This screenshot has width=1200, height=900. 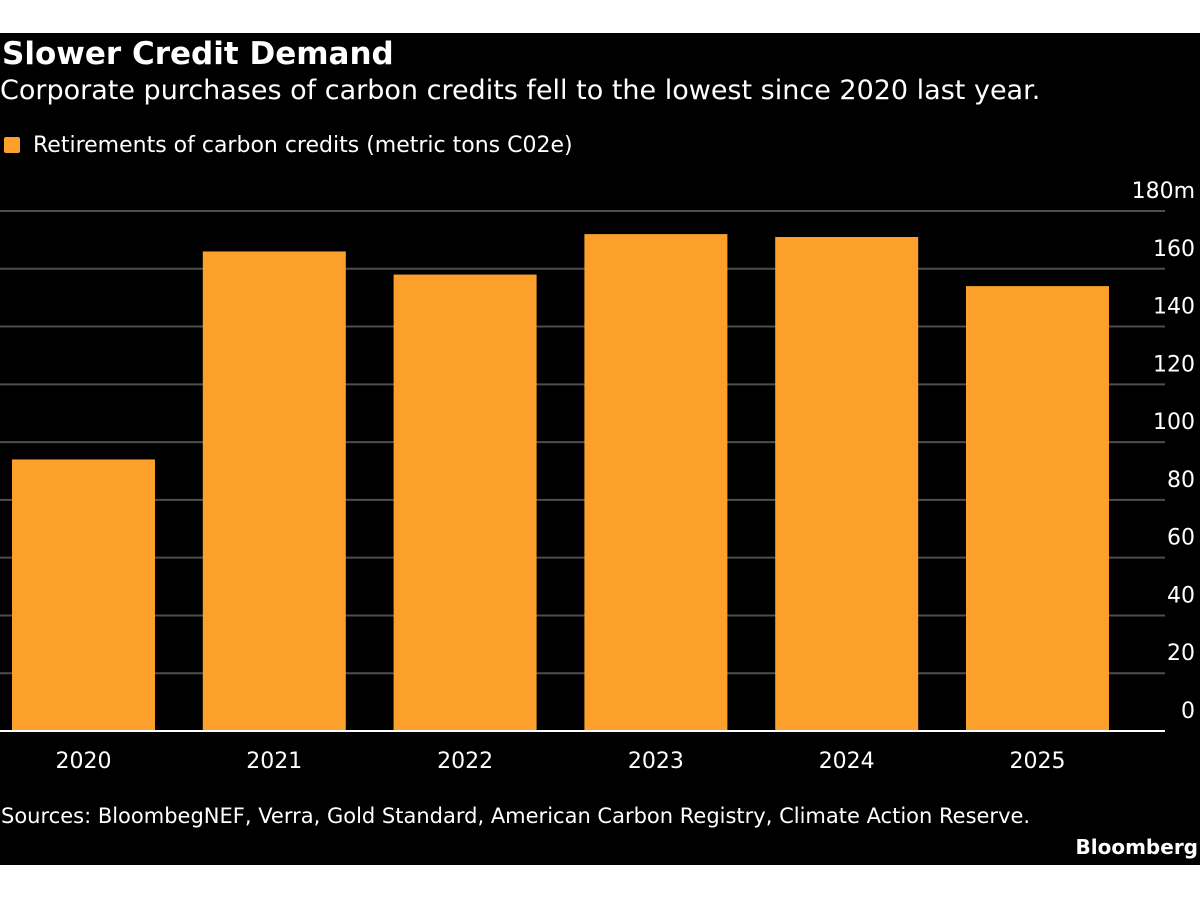 I want to click on x-tick-label: 2025, so click(x=1038, y=761).